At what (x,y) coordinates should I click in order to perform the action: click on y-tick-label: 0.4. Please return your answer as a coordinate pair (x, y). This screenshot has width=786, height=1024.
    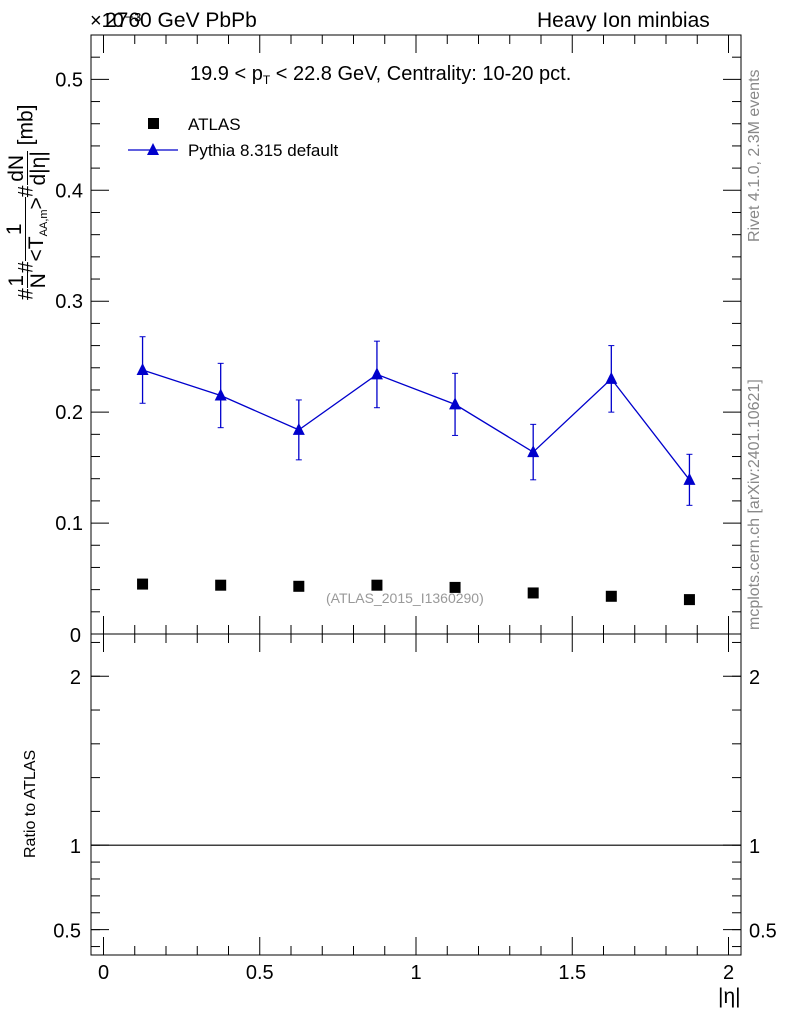
    Looking at the image, I should click on (69, 191).